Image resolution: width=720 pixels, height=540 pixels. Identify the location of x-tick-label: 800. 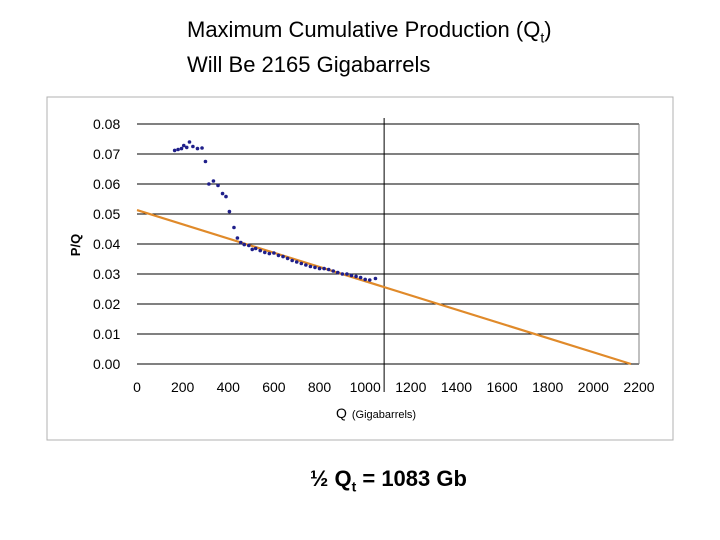
(320, 387).